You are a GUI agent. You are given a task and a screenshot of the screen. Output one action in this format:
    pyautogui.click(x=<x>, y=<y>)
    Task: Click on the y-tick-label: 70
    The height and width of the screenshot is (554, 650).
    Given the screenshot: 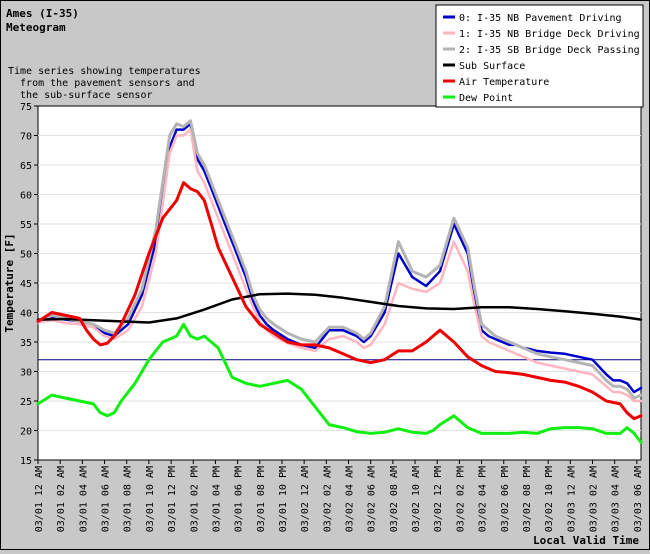 What is the action you would take?
    pyautogui.click(x=26, y=137)
    